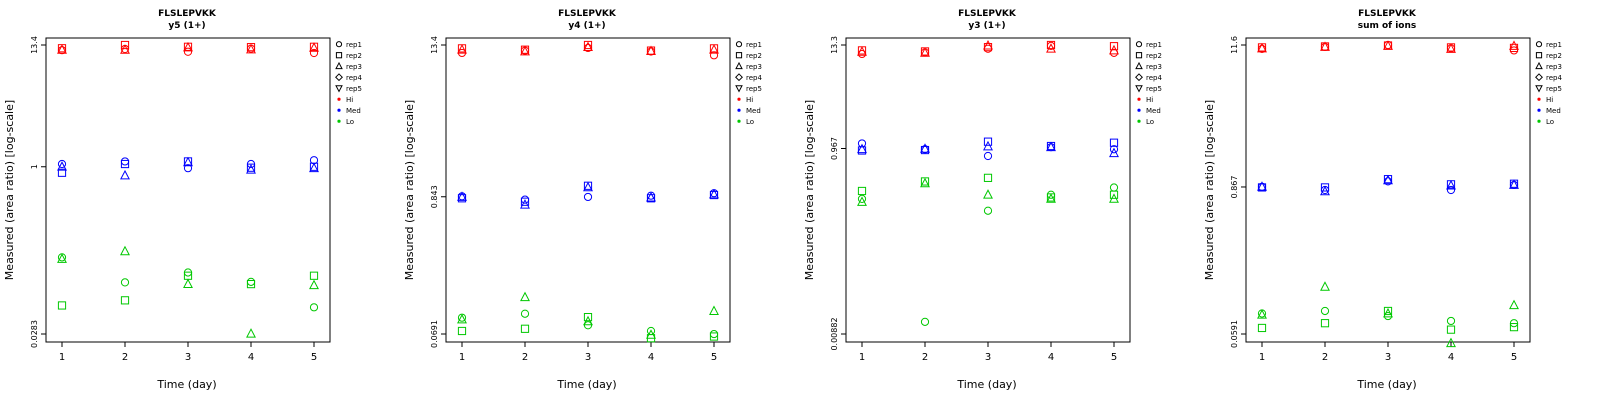  What do you see at coordinates (986, 384) in the screenshot?
I see `x-axis-label: Time (day)` at bounding box center [986, 384].